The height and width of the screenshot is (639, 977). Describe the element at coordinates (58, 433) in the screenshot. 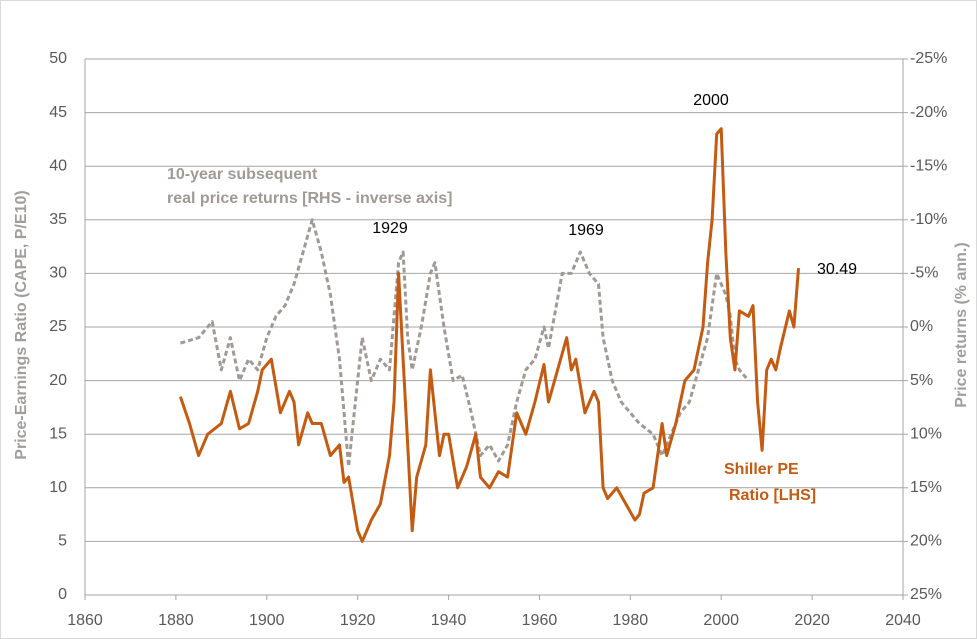

I see `y-tick-label: 15` at that location.